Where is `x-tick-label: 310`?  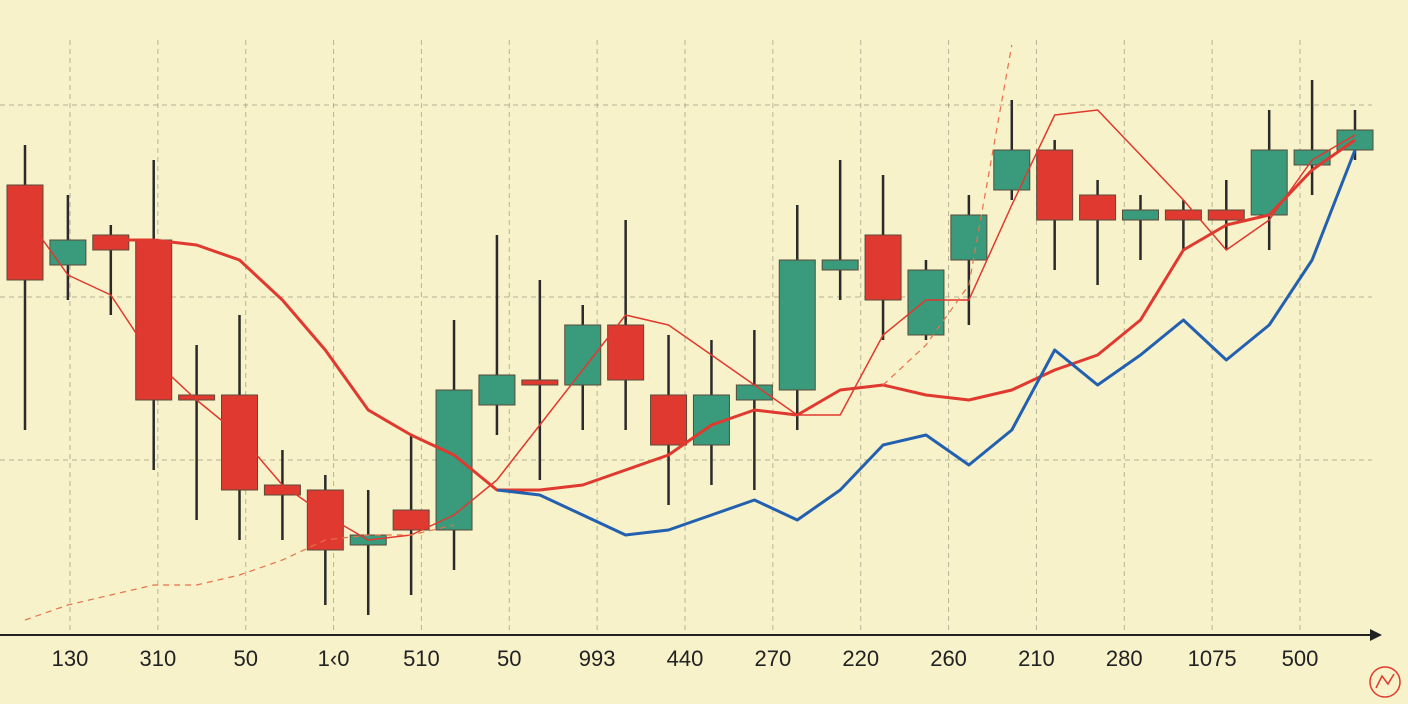
x-tick-label: 310 is located at coordinates (157, 658).